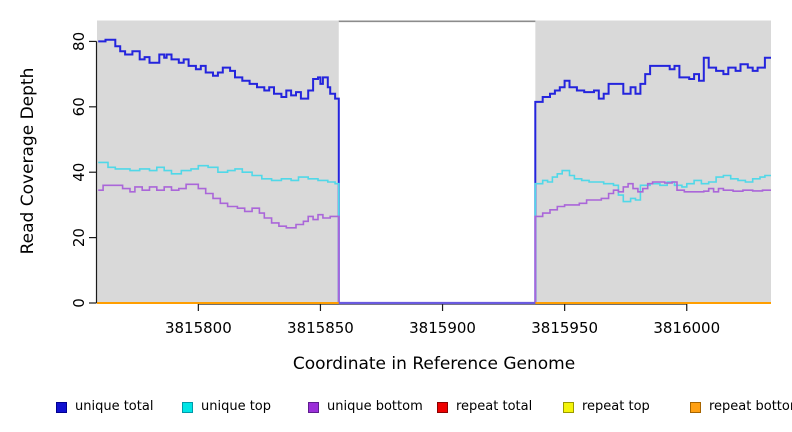 This screenshot has height=432, width=792. I want to click on legend-item-unique-bottom: unique bottom, so click(365, 407).